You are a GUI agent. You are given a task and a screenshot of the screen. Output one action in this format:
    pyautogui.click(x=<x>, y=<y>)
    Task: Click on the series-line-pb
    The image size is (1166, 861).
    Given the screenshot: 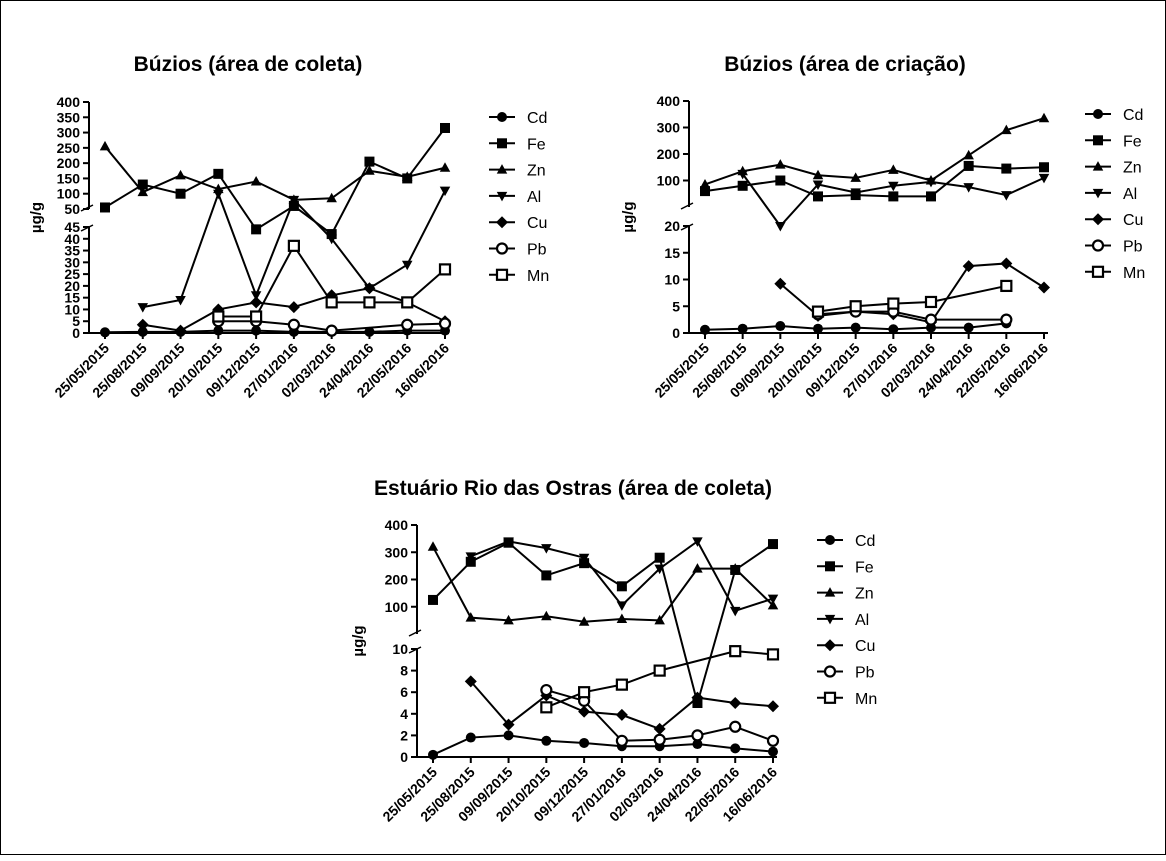 What is the action you would take?
    pyautogui.click(x=332, y=326)
    